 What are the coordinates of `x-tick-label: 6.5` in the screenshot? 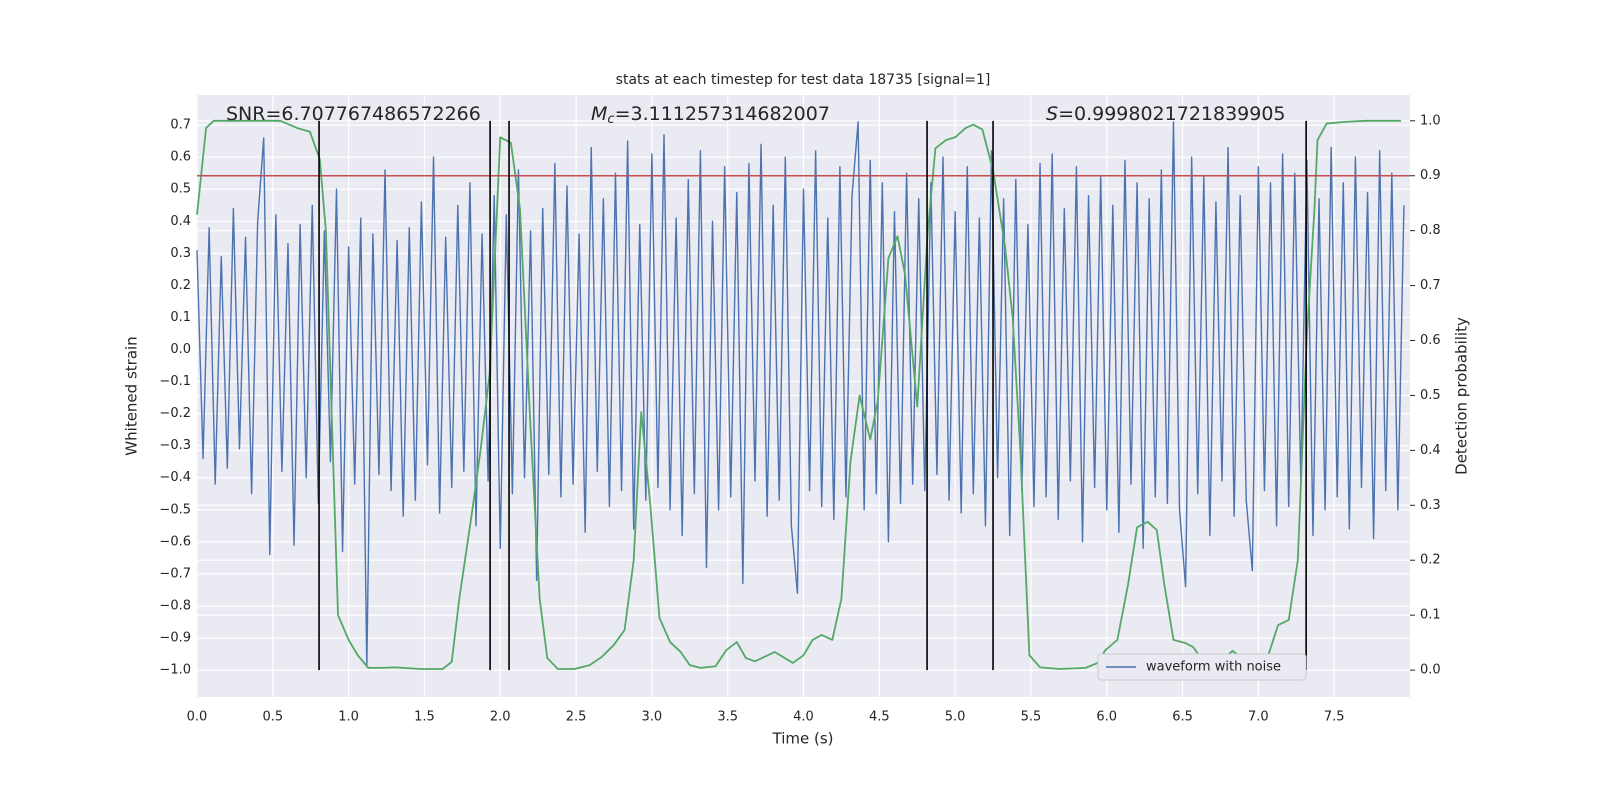 It's located at (1182, 717).